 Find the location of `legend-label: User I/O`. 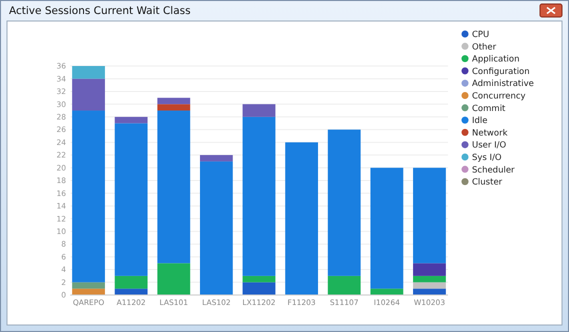

legend-label: User I/O is located at coordinates (489, 145).